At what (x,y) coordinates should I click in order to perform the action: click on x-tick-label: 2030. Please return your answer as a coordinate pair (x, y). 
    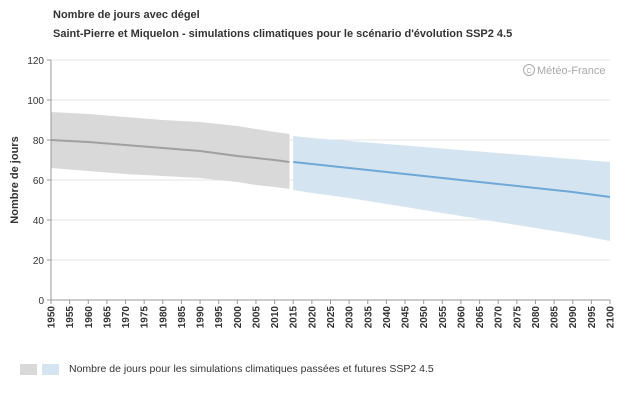
    Looking at the image, I should click on (350, 317).